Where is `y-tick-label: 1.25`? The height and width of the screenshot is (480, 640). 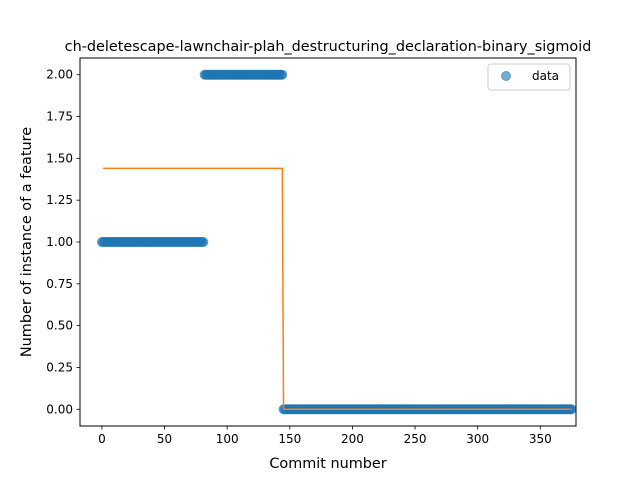 y-tick-label: 1.25 is located at coordinates (59, 200).